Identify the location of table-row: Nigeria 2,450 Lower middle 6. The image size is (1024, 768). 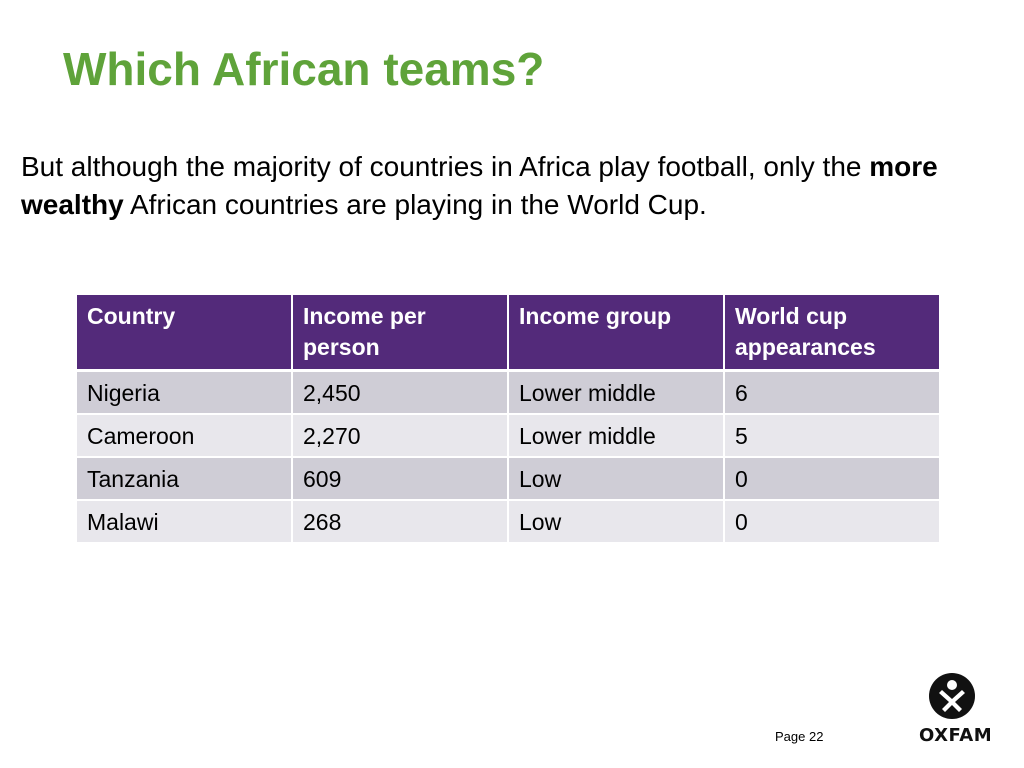
(509, 392).